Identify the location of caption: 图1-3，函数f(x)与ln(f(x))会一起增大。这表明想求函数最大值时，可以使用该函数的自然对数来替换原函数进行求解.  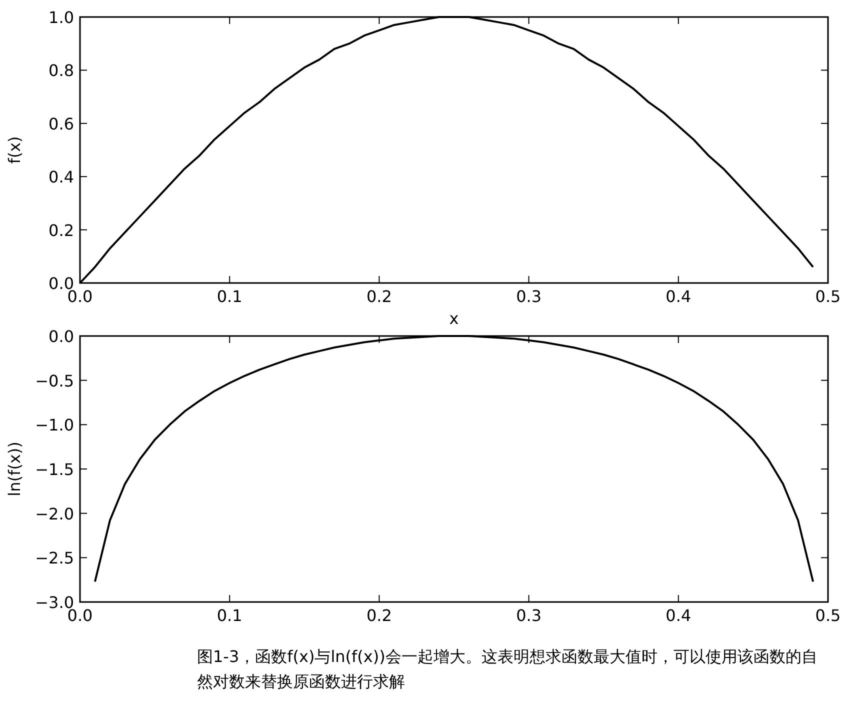
(507, 669).